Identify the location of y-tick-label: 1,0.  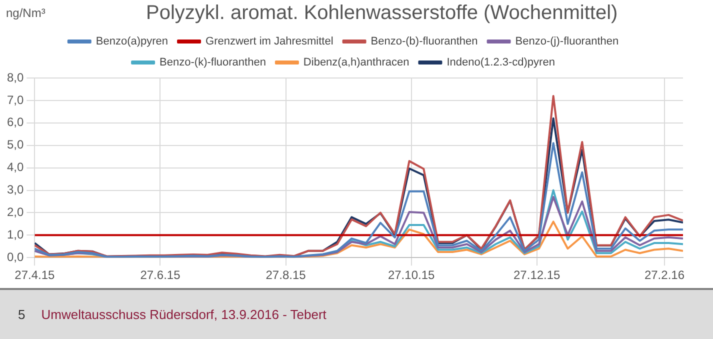
(15, 234).